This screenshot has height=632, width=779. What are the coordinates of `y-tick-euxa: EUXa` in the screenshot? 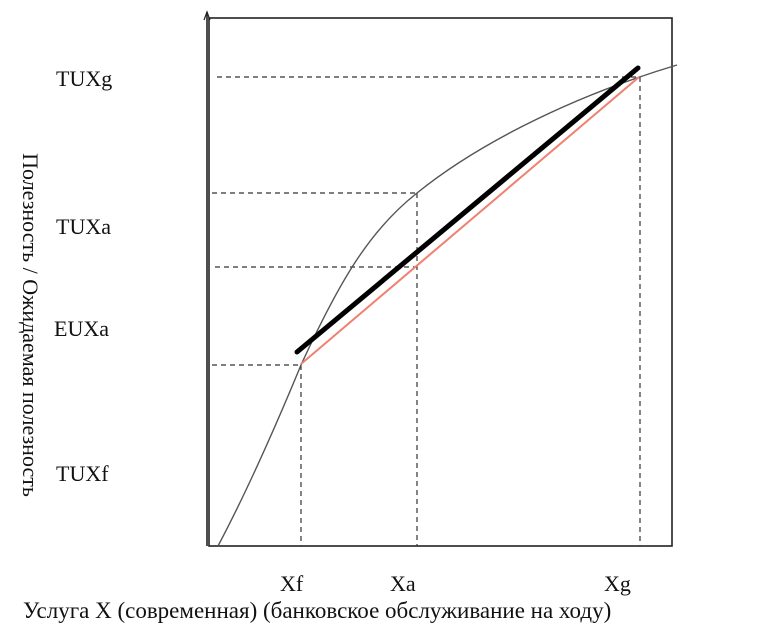 It's located at (81, 328).